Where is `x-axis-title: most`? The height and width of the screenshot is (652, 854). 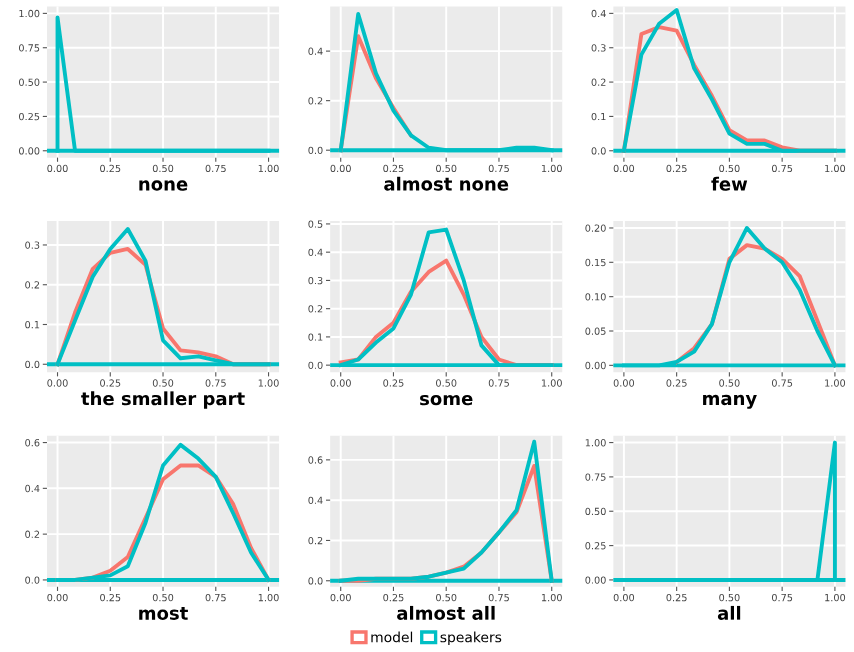
x-axis-title: most is located at coordinates (163, 613).